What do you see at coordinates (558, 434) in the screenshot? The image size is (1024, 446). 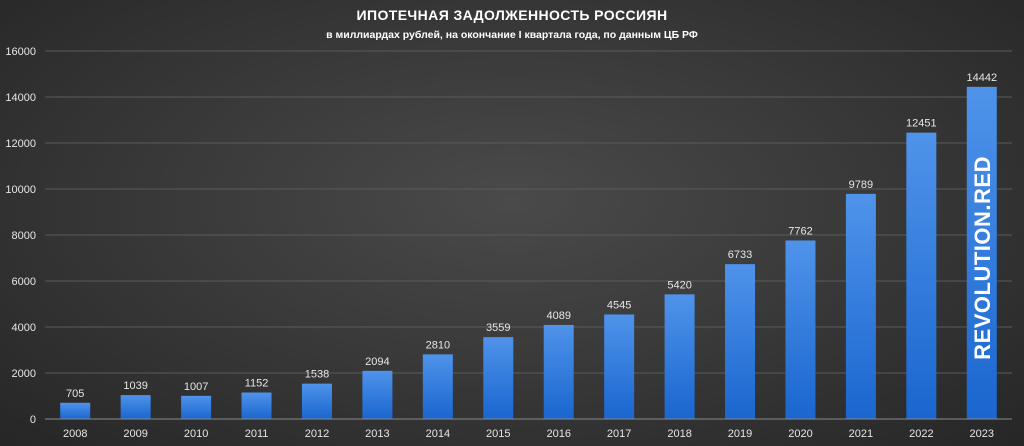 I see `x-tick-label: 2016` at bounding box center [558, 434].